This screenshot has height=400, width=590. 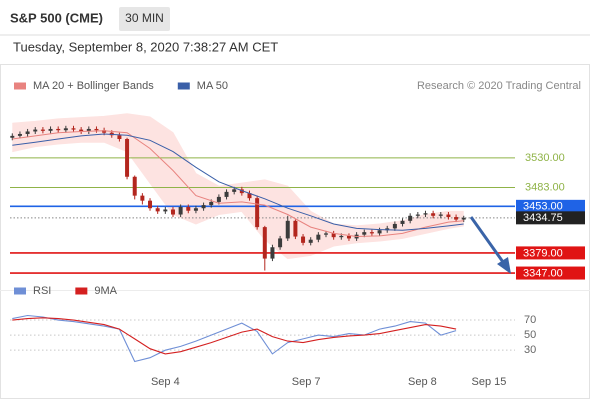 I want to click on legend-label: 9MA, so click(x=105, y=291).